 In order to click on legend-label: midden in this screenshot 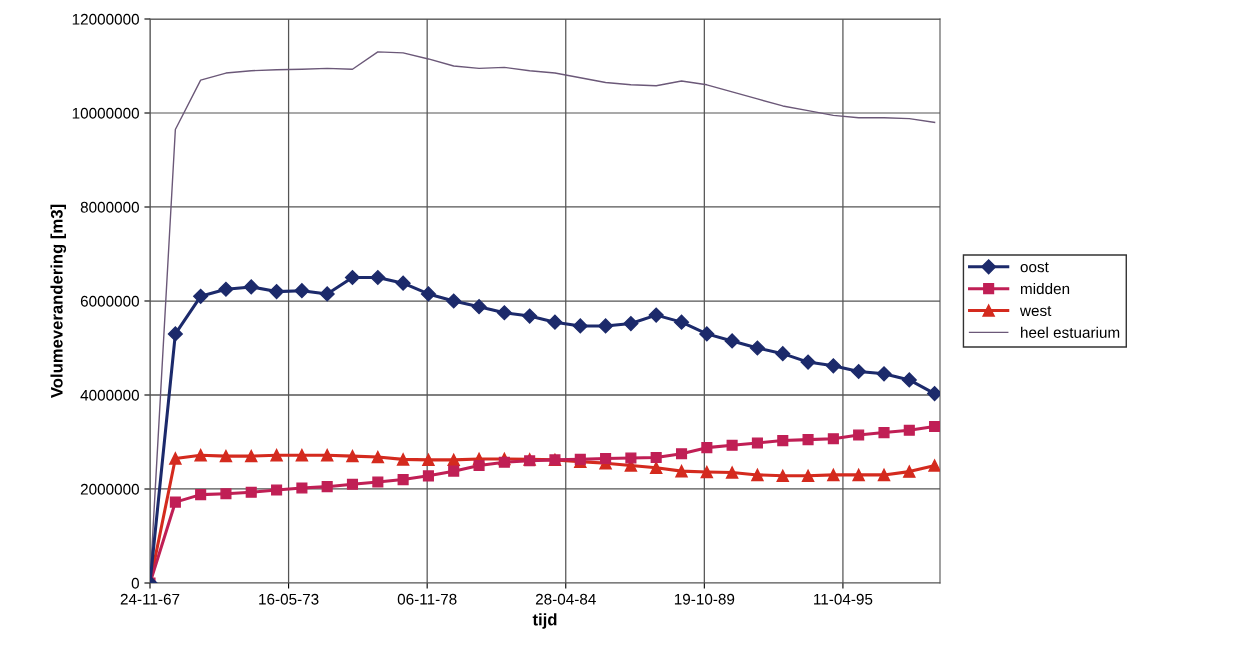, I will do `click(1045, 288)`.